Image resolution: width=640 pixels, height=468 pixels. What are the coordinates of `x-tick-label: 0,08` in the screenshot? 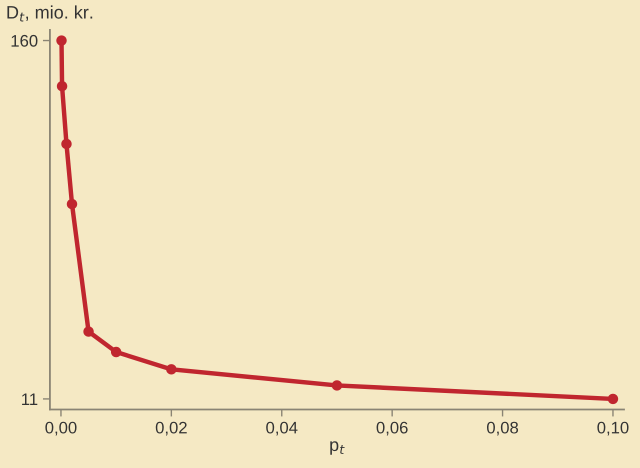 It's located at (502, 429).